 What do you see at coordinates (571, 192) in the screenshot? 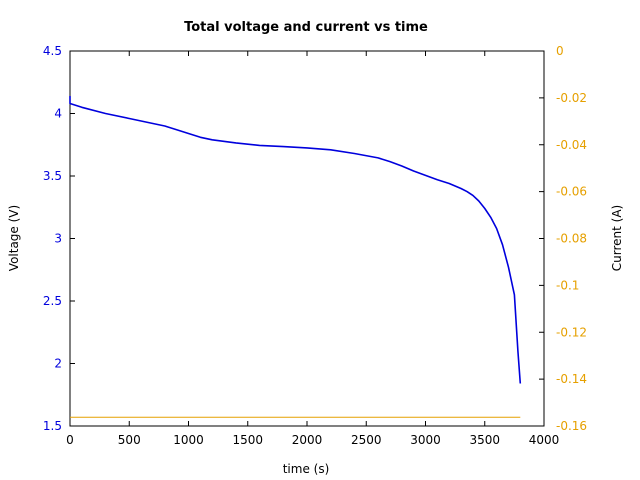
I see `y-right-tick-label: -0.06` at bounding box center [571, 192].